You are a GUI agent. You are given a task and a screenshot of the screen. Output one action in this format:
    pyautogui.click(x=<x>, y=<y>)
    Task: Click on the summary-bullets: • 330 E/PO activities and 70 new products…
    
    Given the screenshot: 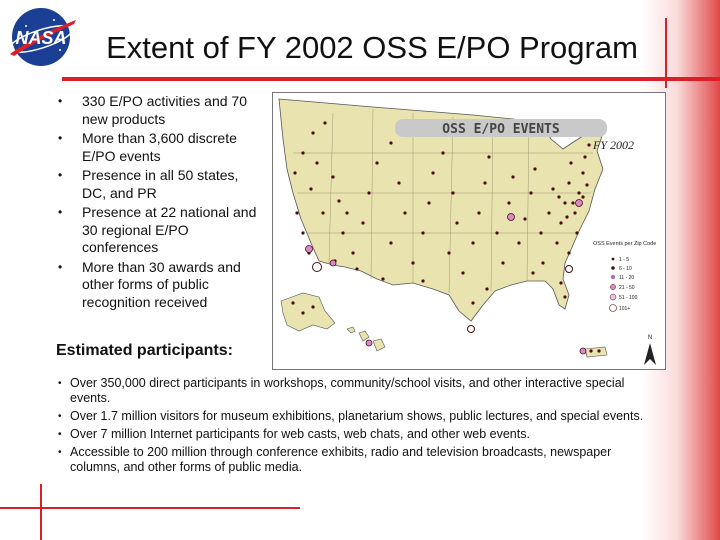 What is the action you would take?
    pyautogui.click(x=161, y=203)
    